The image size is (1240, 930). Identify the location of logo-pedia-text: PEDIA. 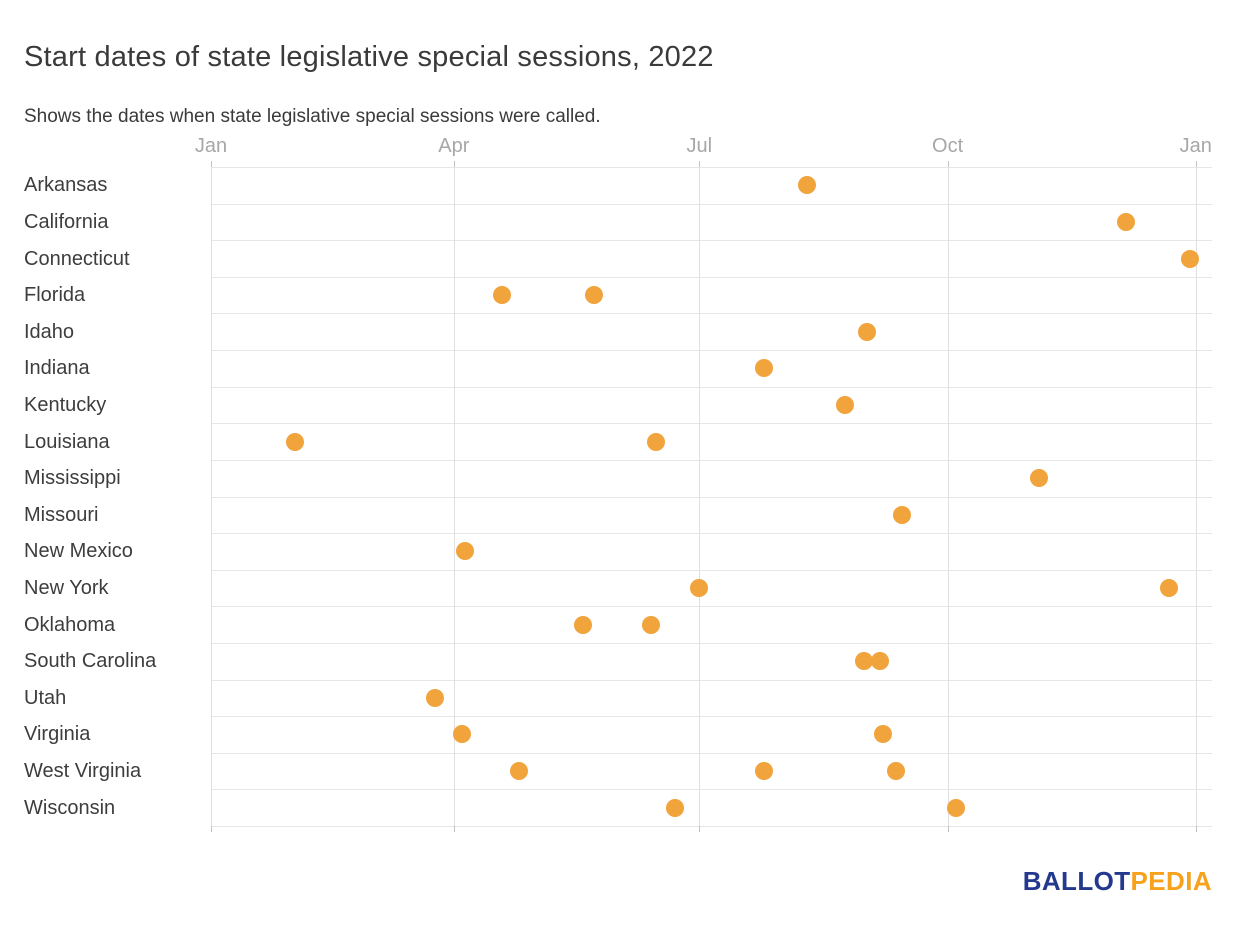
(1171, 881).